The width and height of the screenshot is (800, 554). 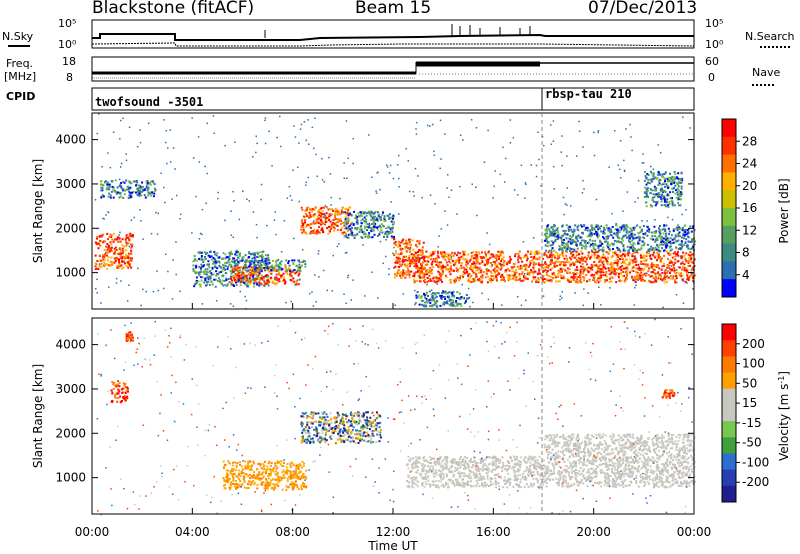 I want to click on cpid-segment-label: rbsp-tau 210, so click(x=588, y=94).